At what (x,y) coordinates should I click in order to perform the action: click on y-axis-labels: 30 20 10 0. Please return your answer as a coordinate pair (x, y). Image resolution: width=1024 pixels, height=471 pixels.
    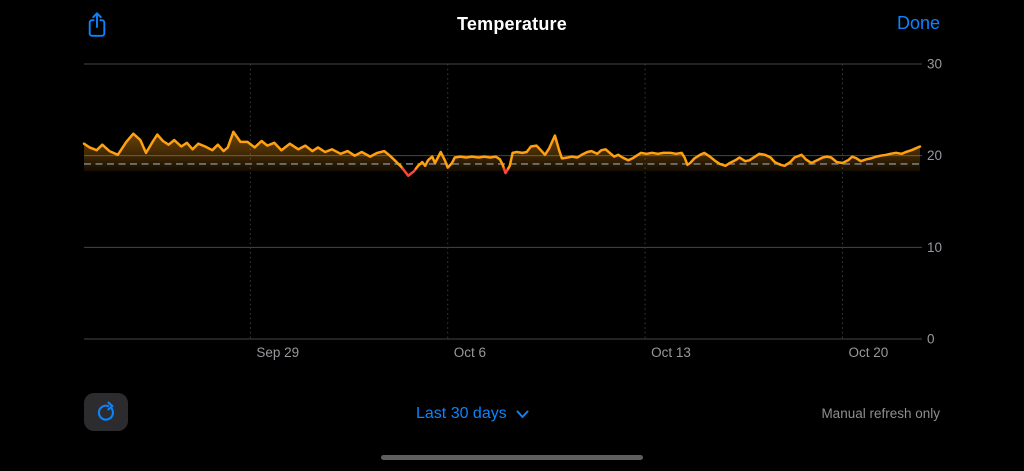
    Looking at the image, I should click on (934, 202).